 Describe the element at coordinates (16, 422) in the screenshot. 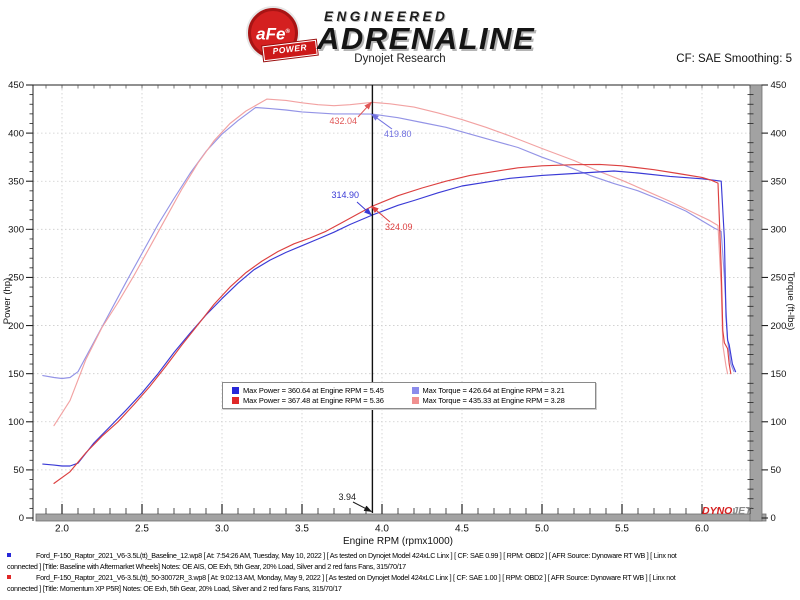

I see `left-tick-label: 100` at that location.